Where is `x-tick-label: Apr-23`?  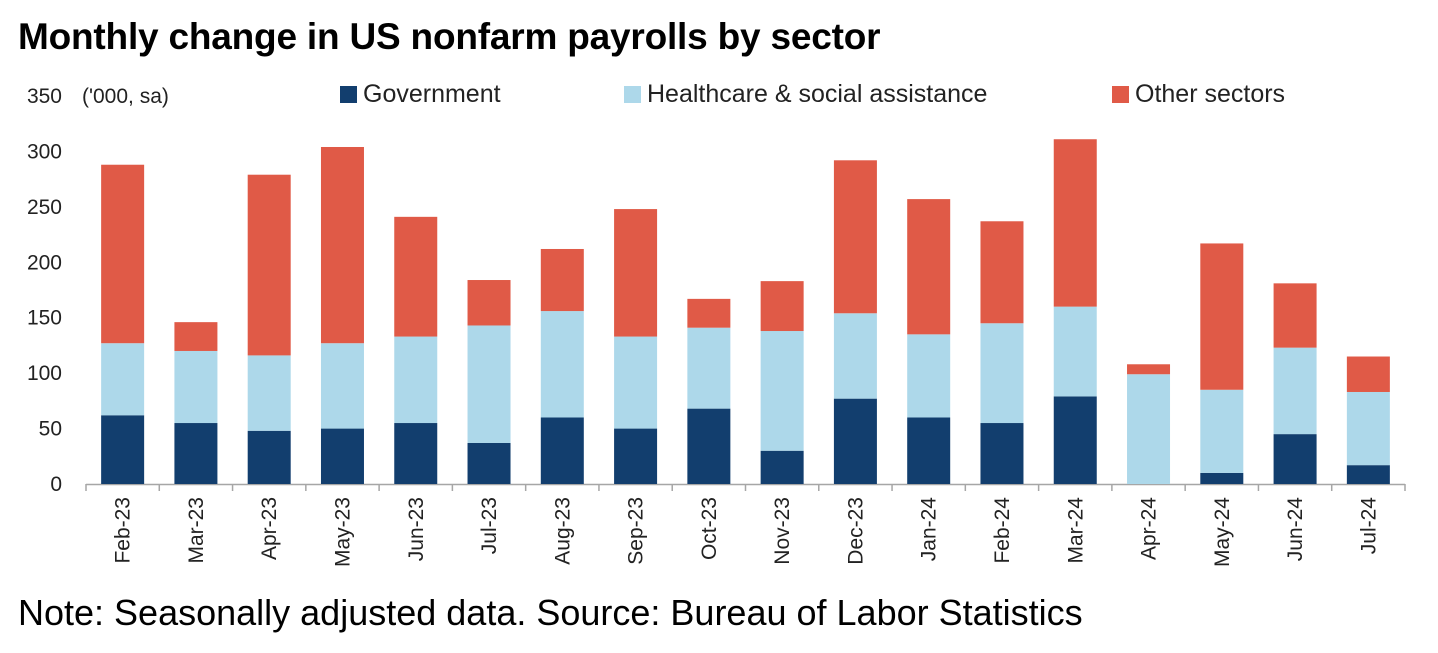
x-tick-label: Apr-23 is located at coordinates (269, 528).